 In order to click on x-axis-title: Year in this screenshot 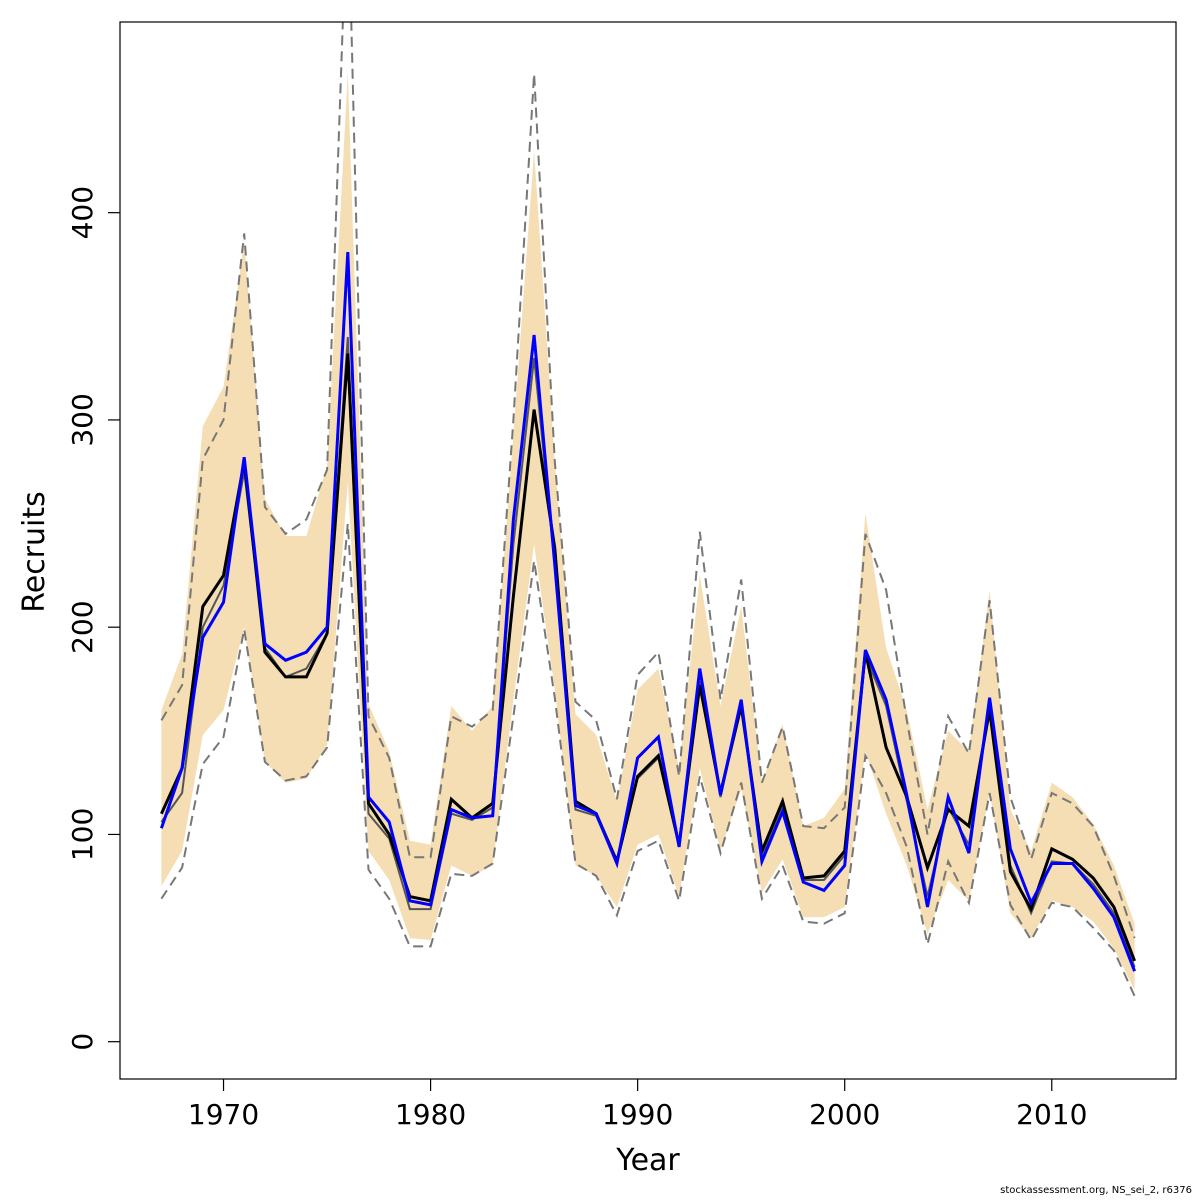, I will do `click(647, 1160)`.